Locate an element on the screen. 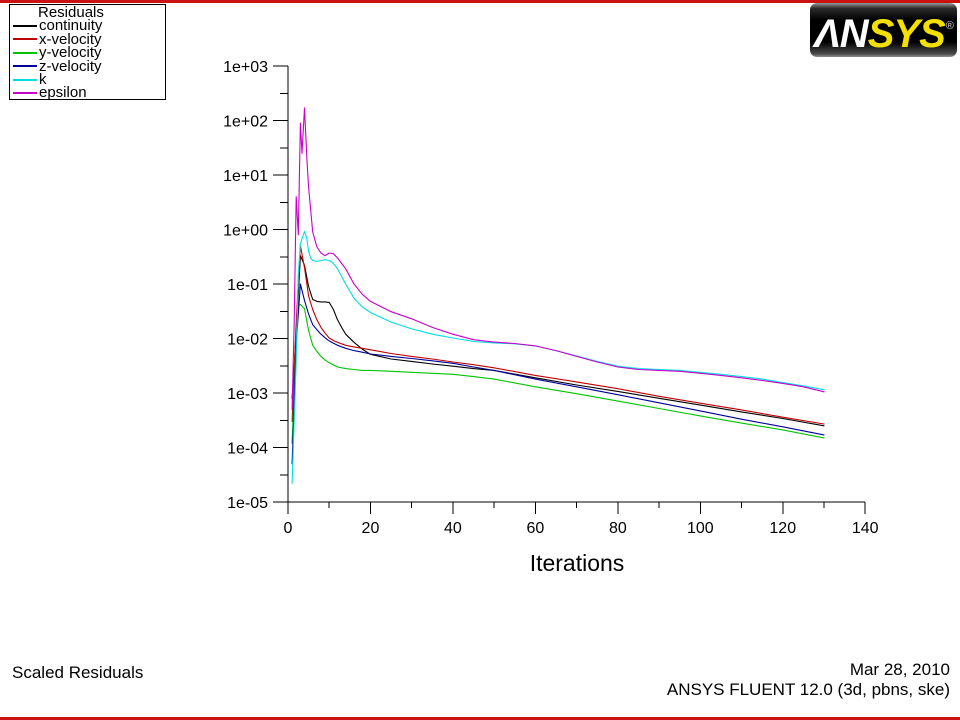 The width and height of the screenshot is (960, 720). ansys-logo: ΛNSYS® is located at coordinates (883, 30).